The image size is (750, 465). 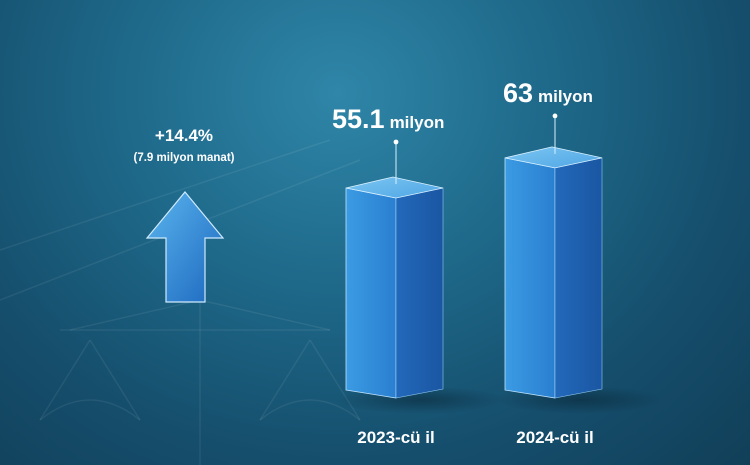 What do you see at coordinates (358, 119) in the screenshot?
I see `bar-value-number: 55.1` at bounding box center [358, 119].